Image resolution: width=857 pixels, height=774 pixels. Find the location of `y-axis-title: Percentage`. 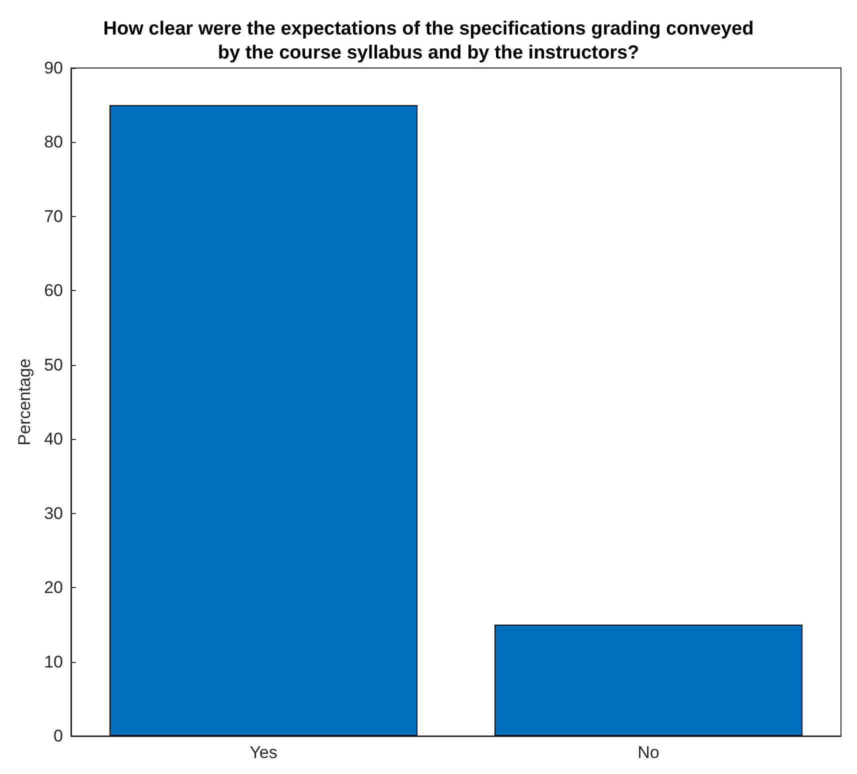

y-axis-title: Percentage is located at coordinates (24, 402).